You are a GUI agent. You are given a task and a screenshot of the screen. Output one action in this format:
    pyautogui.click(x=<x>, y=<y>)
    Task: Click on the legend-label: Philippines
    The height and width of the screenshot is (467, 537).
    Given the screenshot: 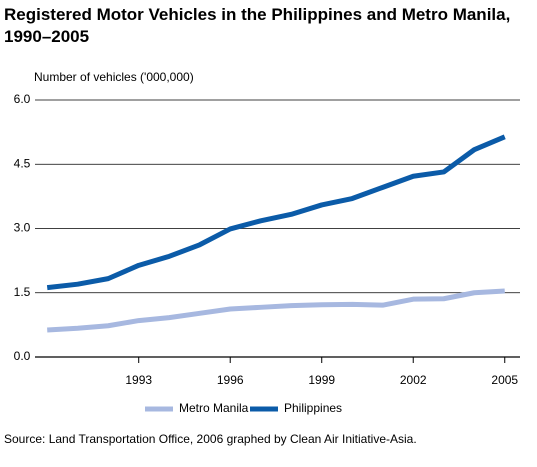 What is the action you would take?
    pyautogui.click(x=313, y=408)
    